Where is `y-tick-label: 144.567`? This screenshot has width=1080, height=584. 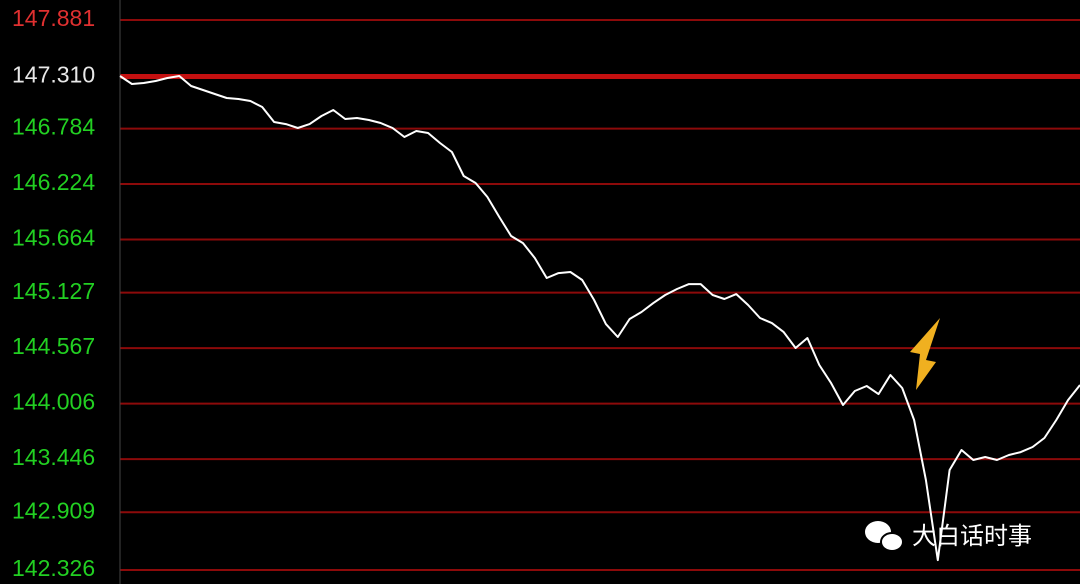
y-tick-label: 144.567 is located at coordinates (53, 346).